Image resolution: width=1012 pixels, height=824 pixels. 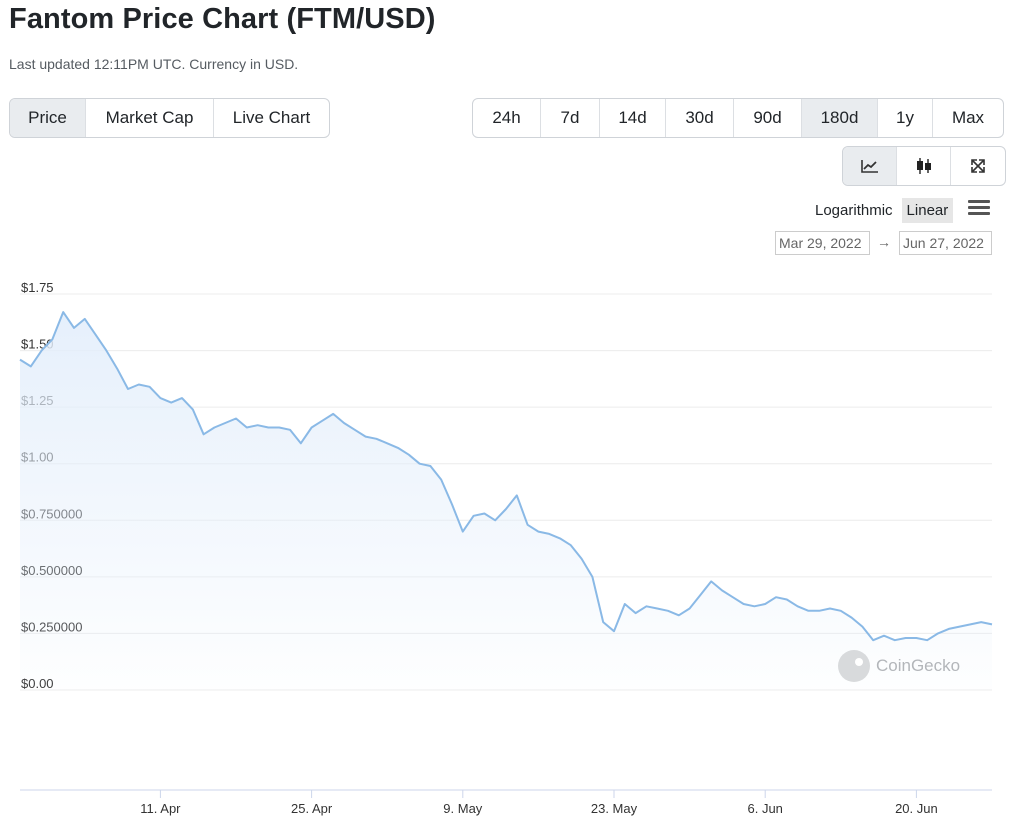 What do you see at coordinates (570, 118) in the screenshot?
I see `range-7d-button: 7d` at bounding box center [570, 118].